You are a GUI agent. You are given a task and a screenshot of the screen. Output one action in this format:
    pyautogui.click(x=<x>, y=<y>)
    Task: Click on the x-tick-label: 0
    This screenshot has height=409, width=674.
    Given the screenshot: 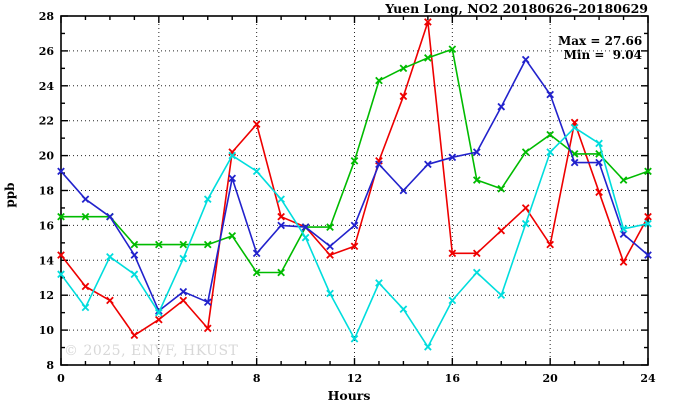 What is the action you would take?
    pyautogui.click(x=61, y=378)
    